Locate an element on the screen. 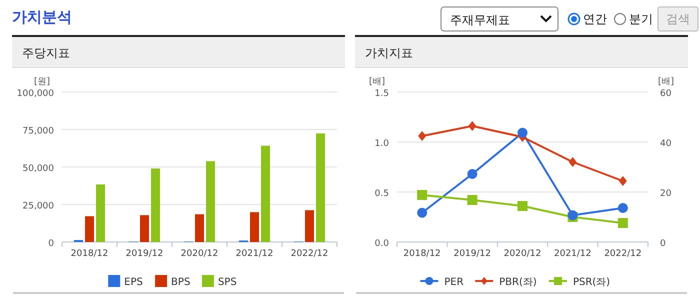 Image resolution: width=700 pixels, height=300 pixels. text: 가치분석 is located at coordinates (42, 17).